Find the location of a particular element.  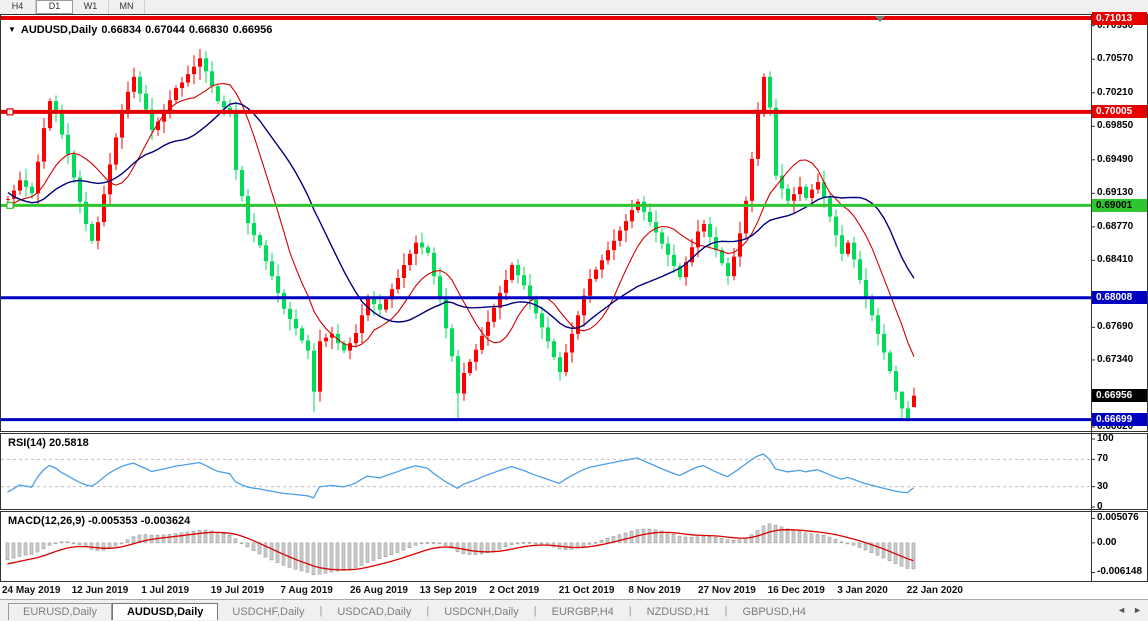

date-label-27-nov-2019: 27 Nov 2019 is located at coordinates (727, 590).